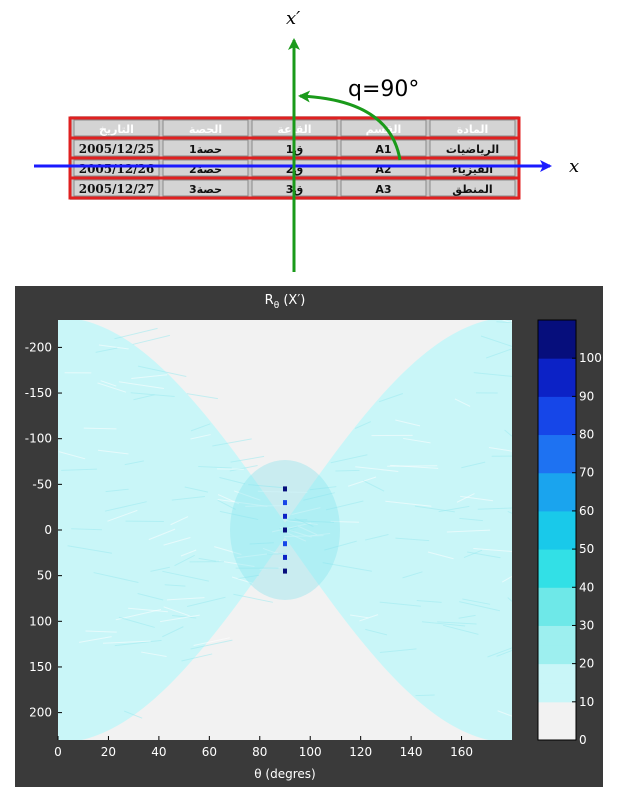 Image resolution: width=617 pixels, height=787 pixels. I want to click on y-tick-label: 50, so click(44, 576).